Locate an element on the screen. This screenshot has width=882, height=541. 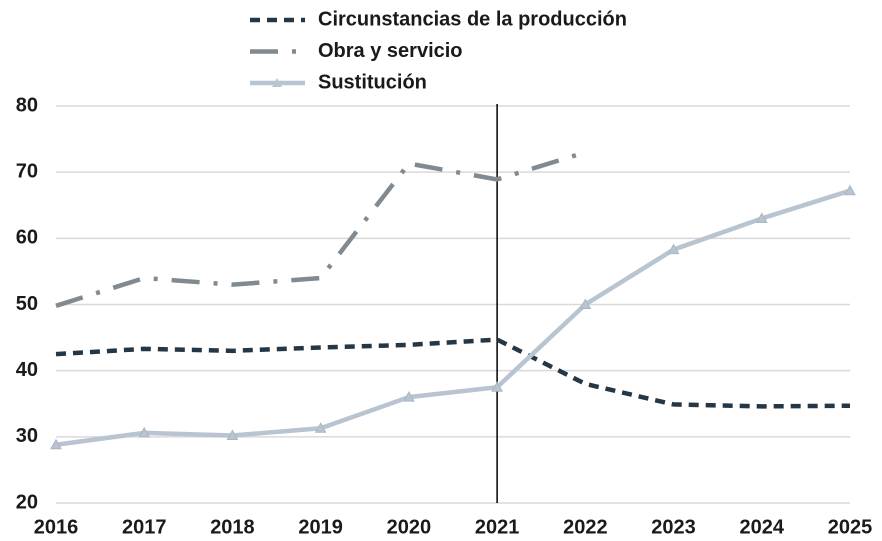
x-tick-label: 2022 is located at coordinates (585, 527).